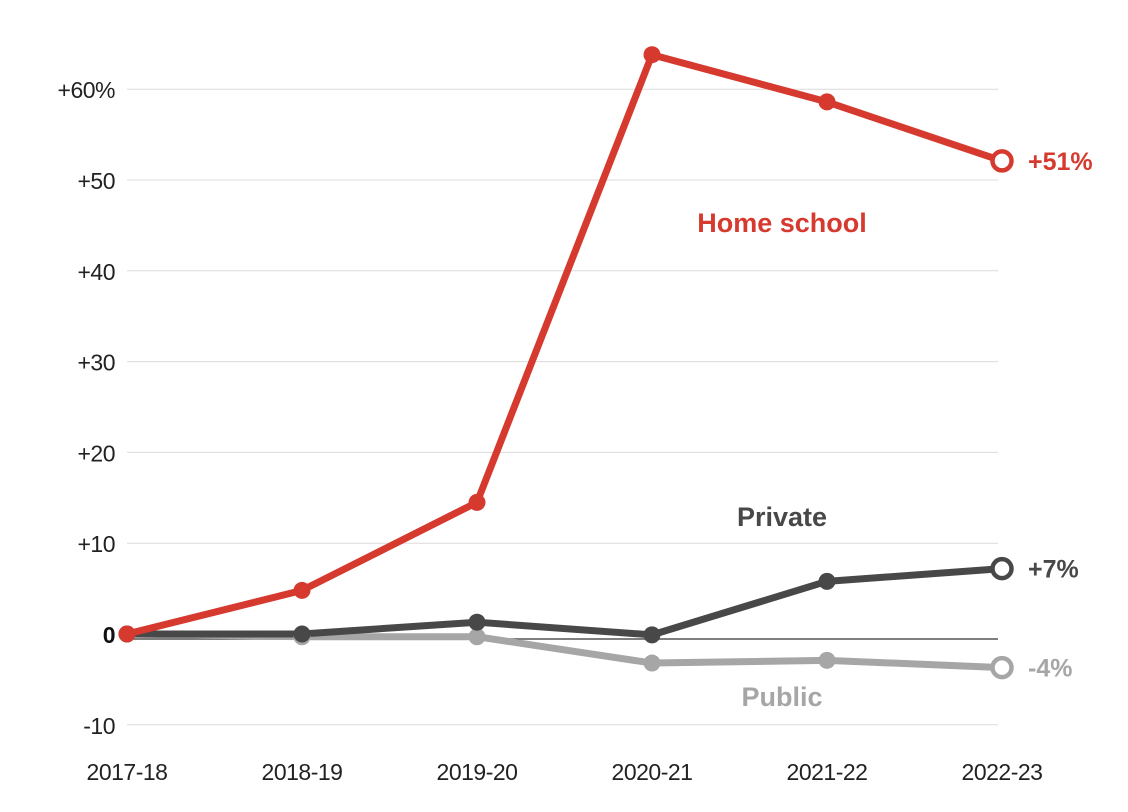 This screenshot has height=812, width=1128. Describe the element at coordinates (1002, 667) in the screenshot. I see `end-point-public` at that location.